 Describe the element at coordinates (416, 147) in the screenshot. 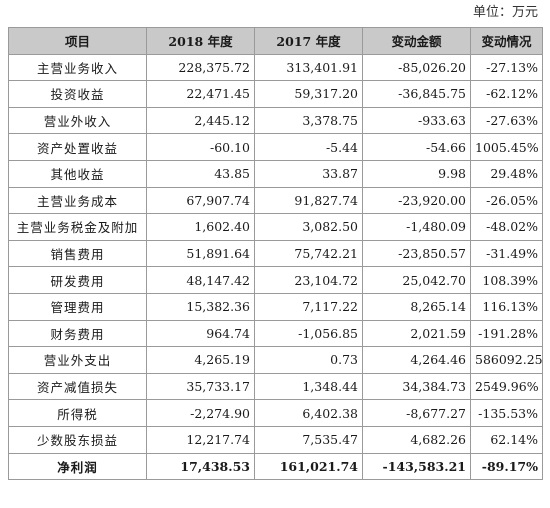

I see `cell-change-amount: -54.66` at that location.